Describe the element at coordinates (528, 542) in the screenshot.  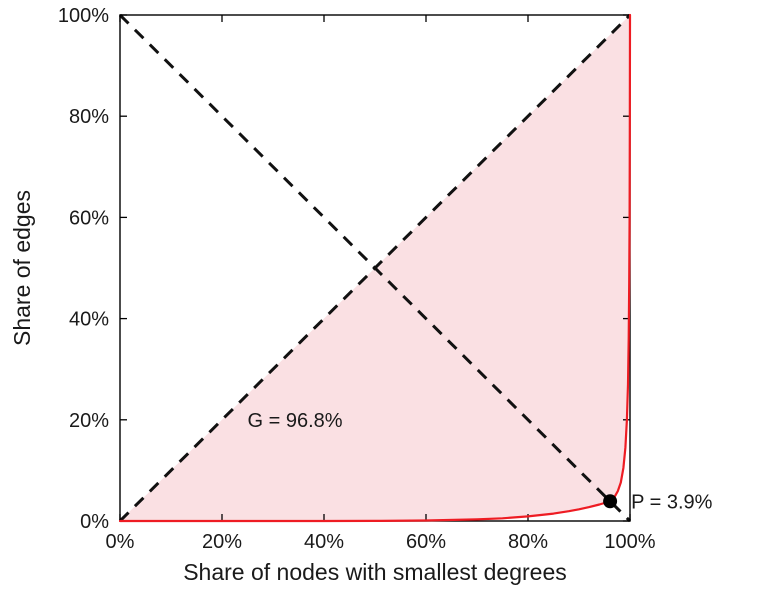
I see `x-tick-label: 80%` at that location.